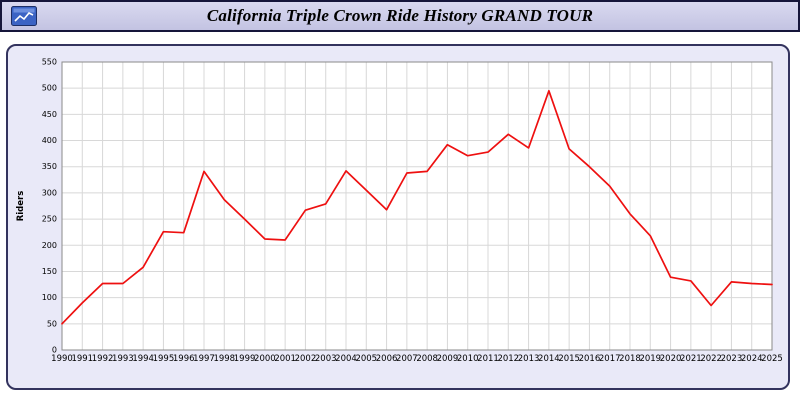 This screenshot has height=400, width=800. What do you see at coordinates (123, 359) in the screenshot?
I see `svg-text: 1993` at bounding box center [123, 359].